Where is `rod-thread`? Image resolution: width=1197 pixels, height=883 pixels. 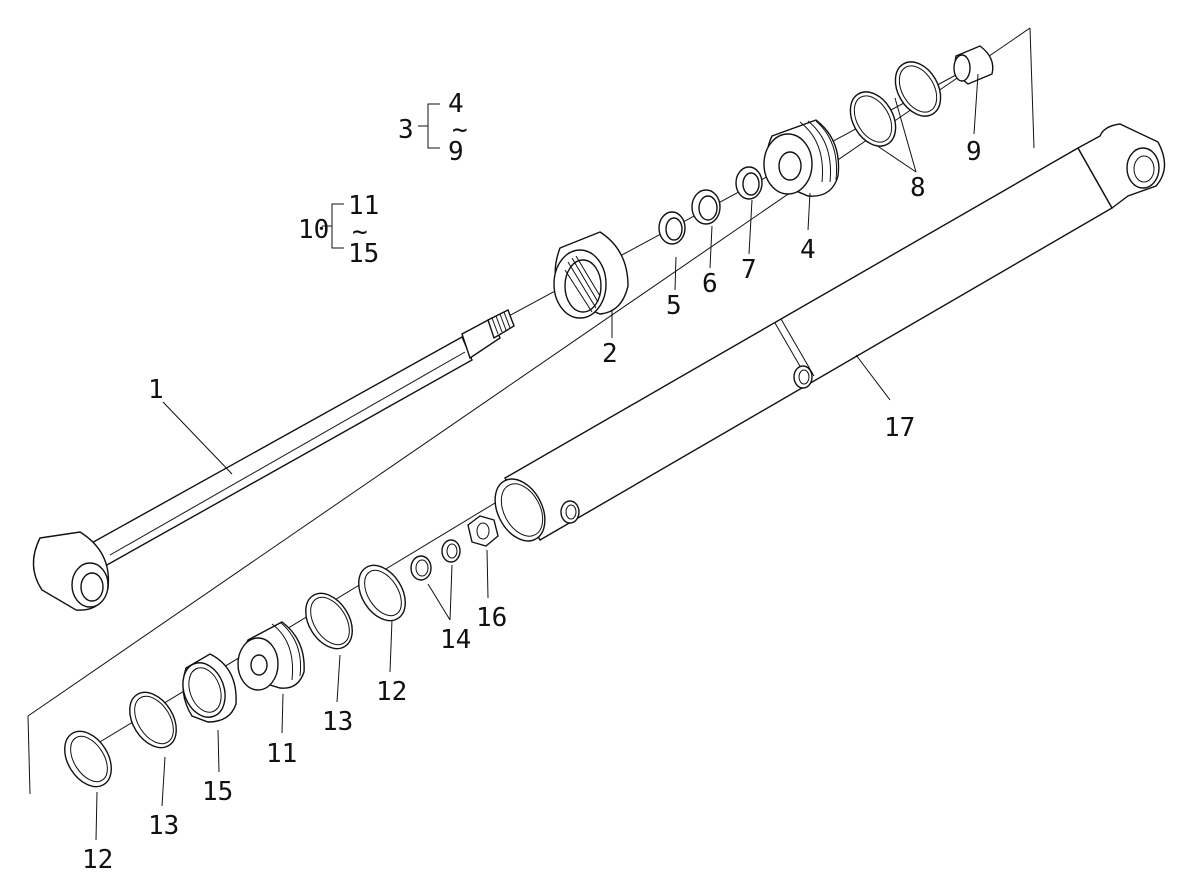 rod-thread is located at coordinates (501, 323).